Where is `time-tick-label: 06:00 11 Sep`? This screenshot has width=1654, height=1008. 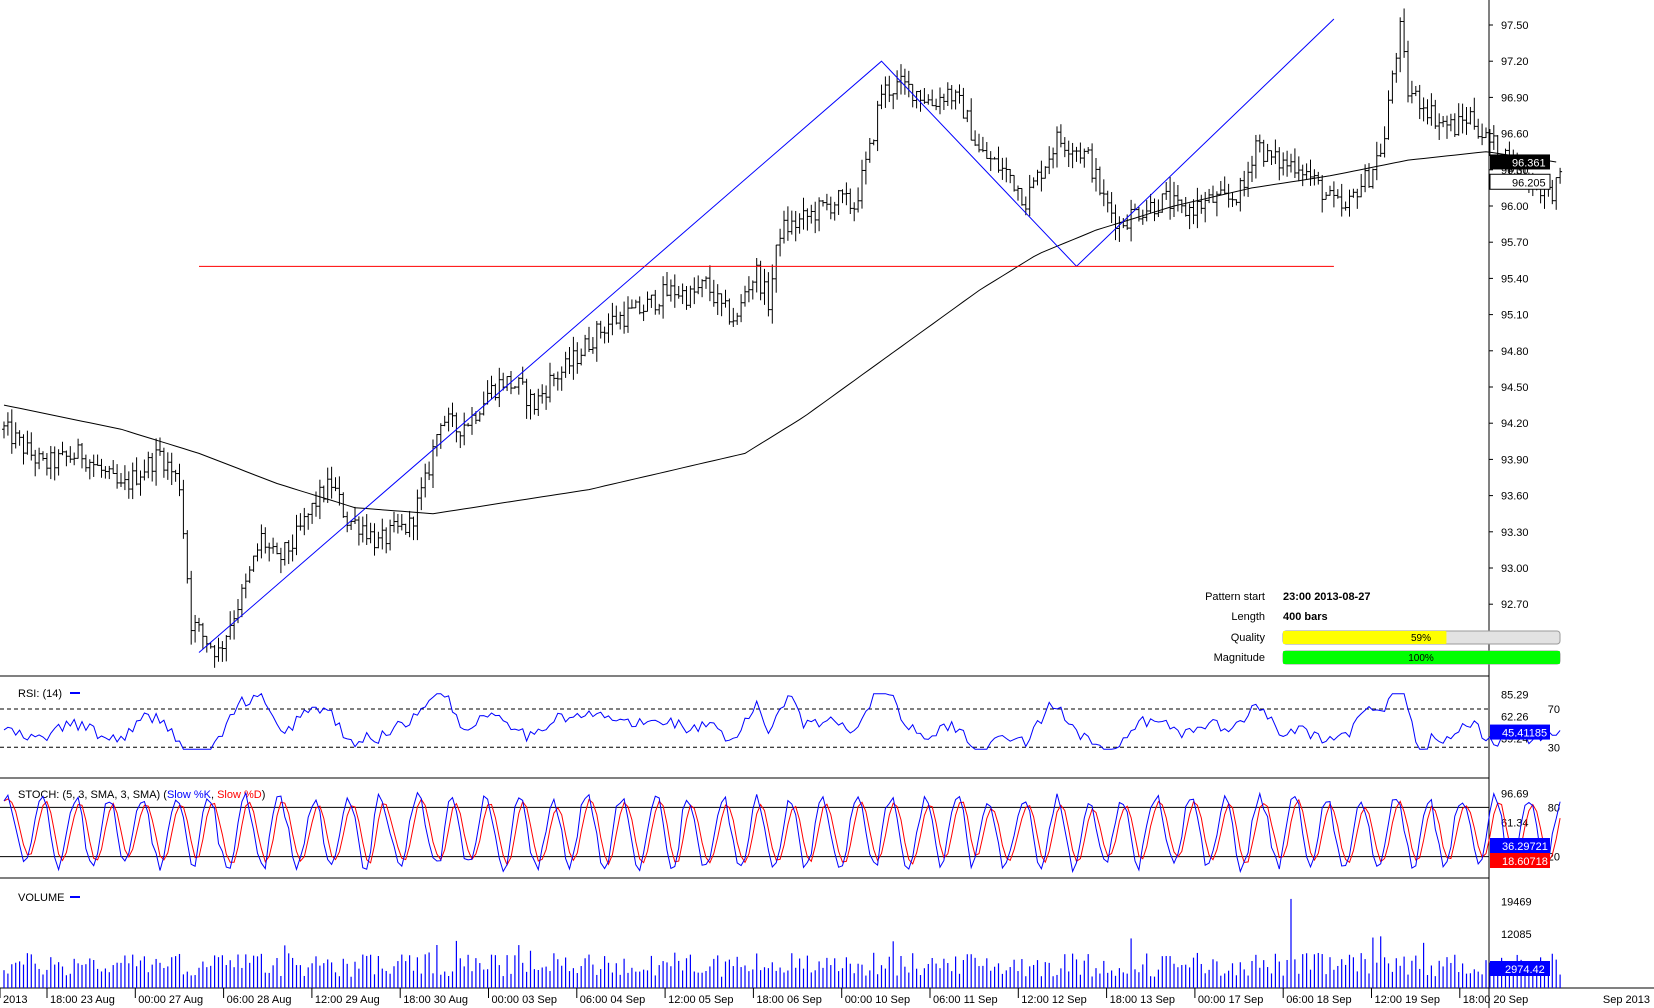
time-tick-label: 06:00 11 Sep is located at coordinates (965, 1000).